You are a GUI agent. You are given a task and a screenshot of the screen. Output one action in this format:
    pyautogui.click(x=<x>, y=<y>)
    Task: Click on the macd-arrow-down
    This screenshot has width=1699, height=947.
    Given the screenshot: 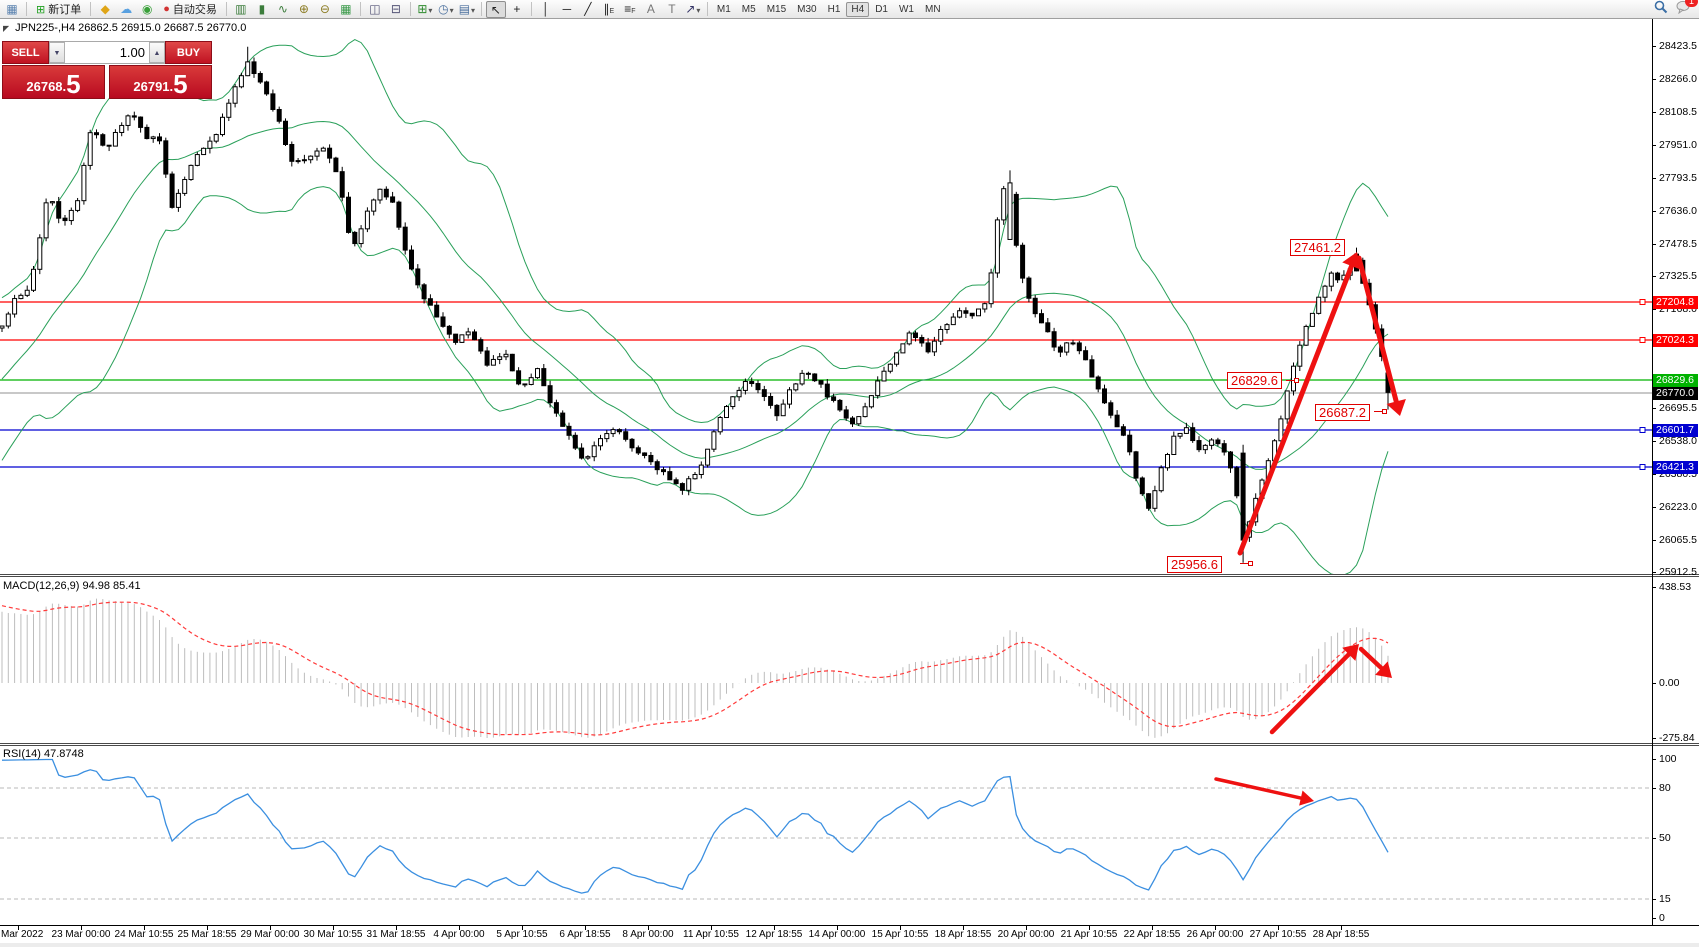 What is the action you would take?
    pyautogui.click(x=1371, y=658)
    